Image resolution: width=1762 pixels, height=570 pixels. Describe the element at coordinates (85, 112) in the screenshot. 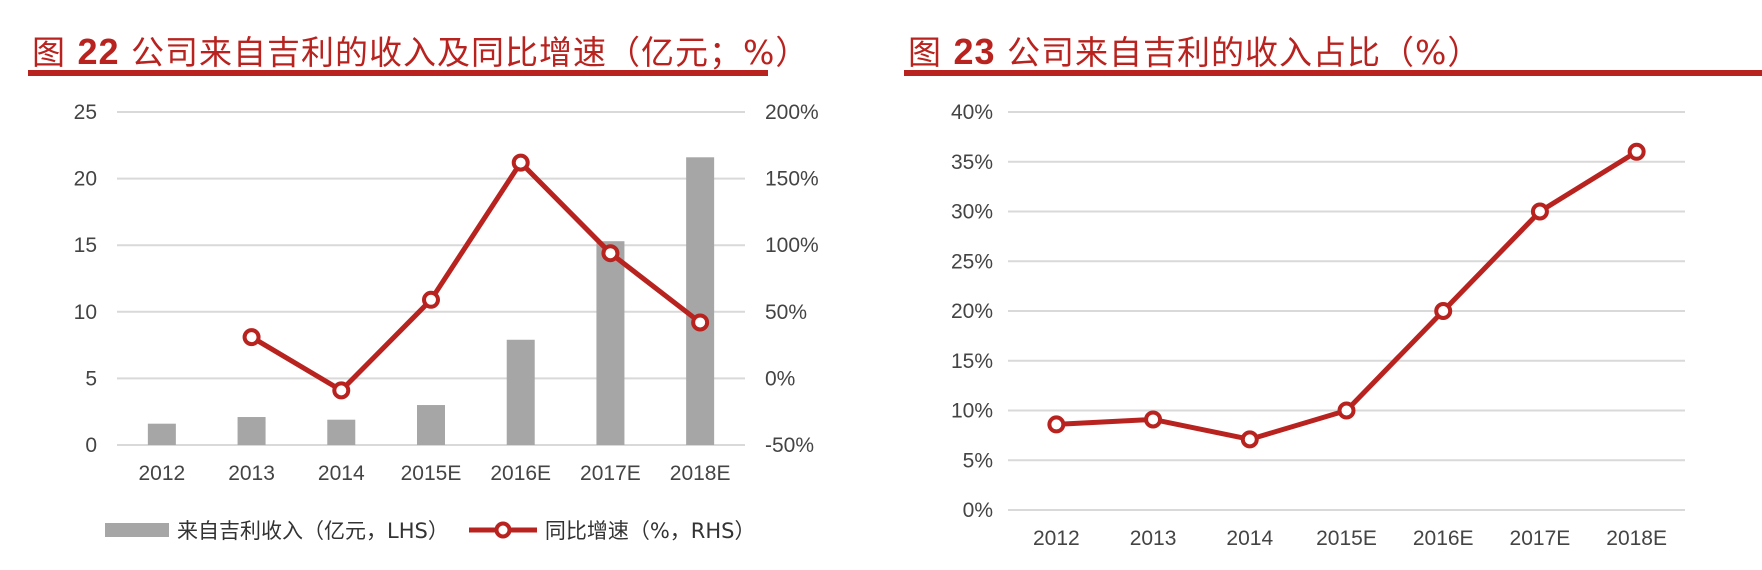

I see `y-left-tick: 25` at that location.